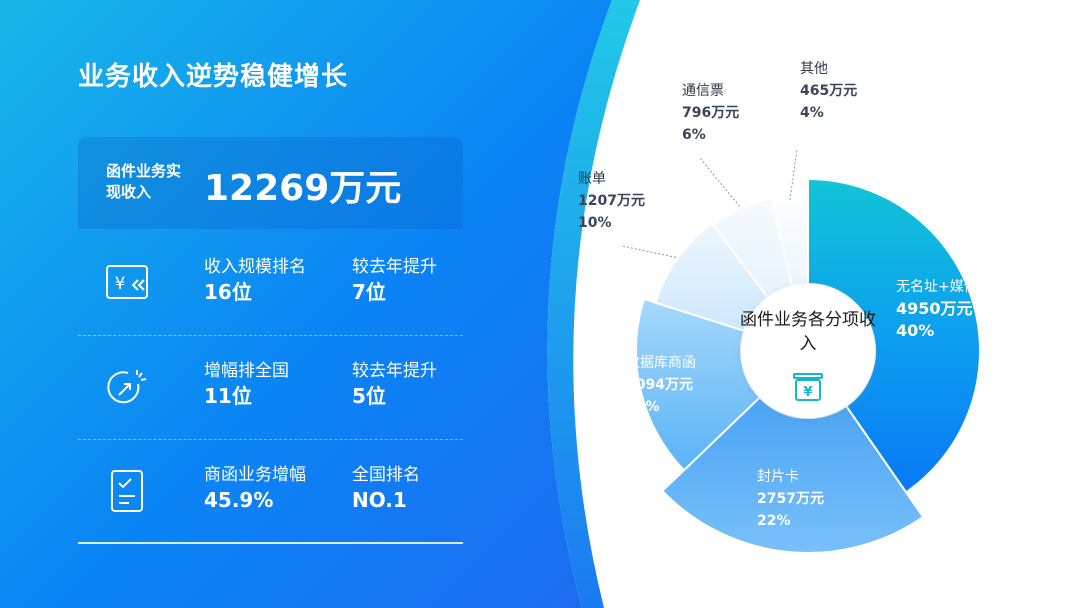 The image size is (1080, 608). What do you see at coordinates (127, 282) in the screenshot?
I see `yen-card-icon: ¥` at bounding box center [127, 282].